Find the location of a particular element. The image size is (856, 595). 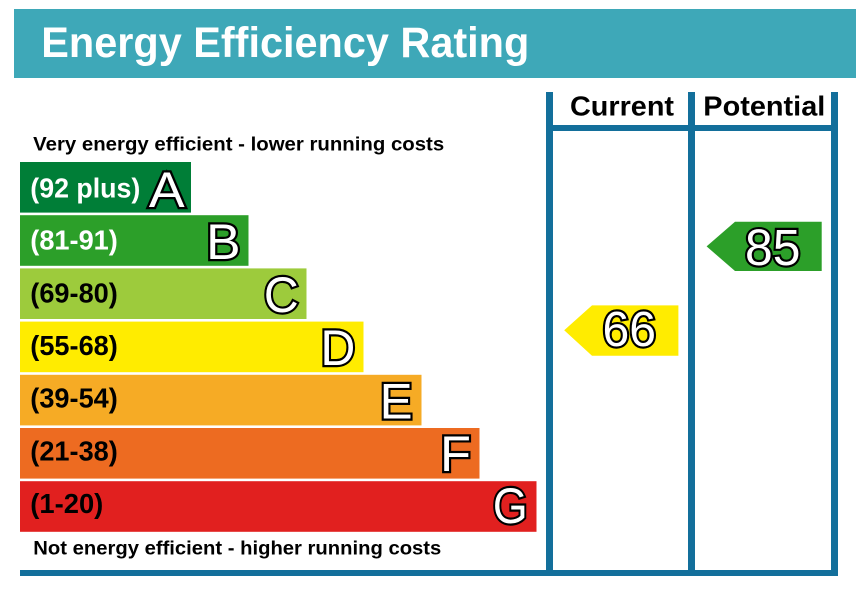

svg-text: (21-38) is located at coordinates (74, 450).